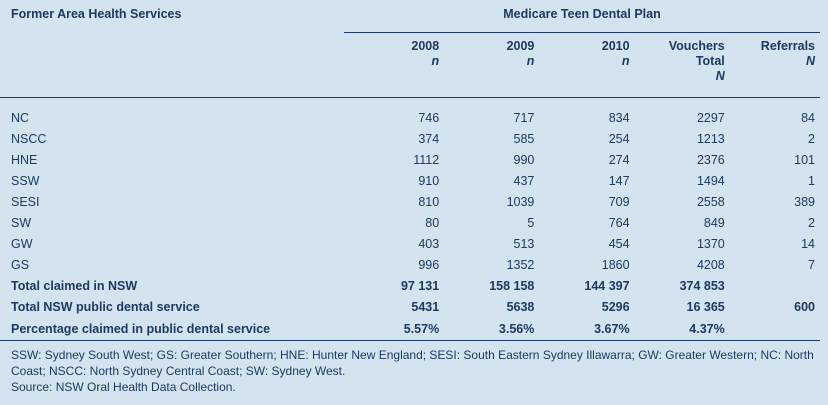 The height and width of the screenshot is (405, 828). What do you see at coordinates (22, 244) in the screenshot?
I see `row-label: GW` at bounding box center [22, 244].